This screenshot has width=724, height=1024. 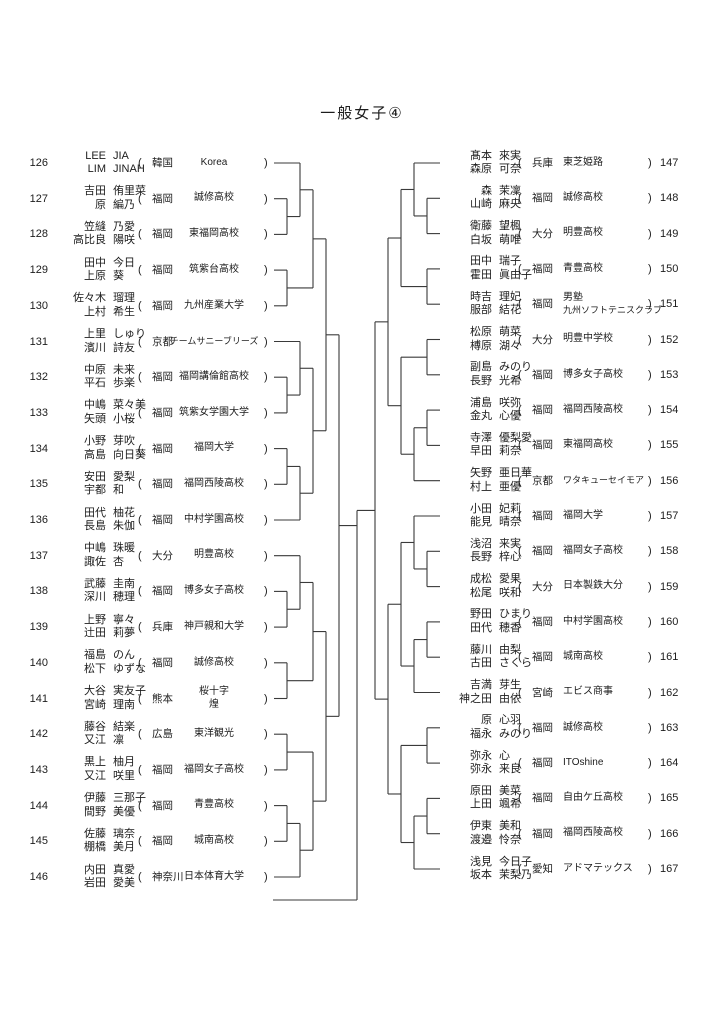 I want to click on player1-surname: 原田, so click(x=481, y=790).